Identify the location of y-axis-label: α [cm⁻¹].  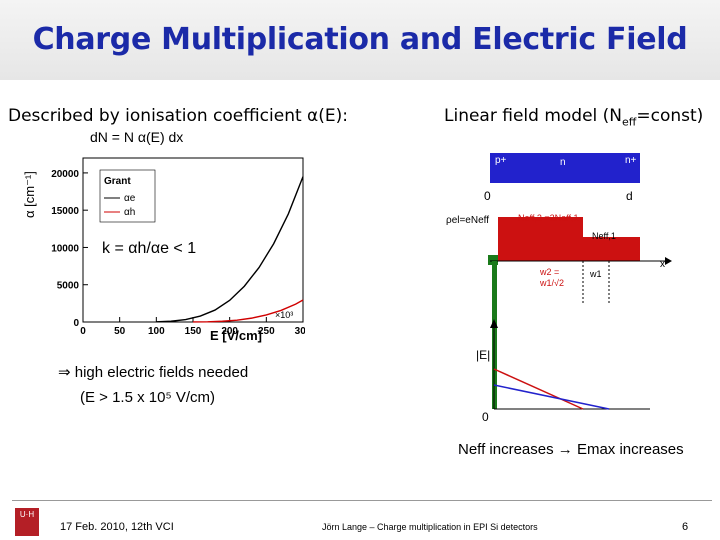
(29, 194).